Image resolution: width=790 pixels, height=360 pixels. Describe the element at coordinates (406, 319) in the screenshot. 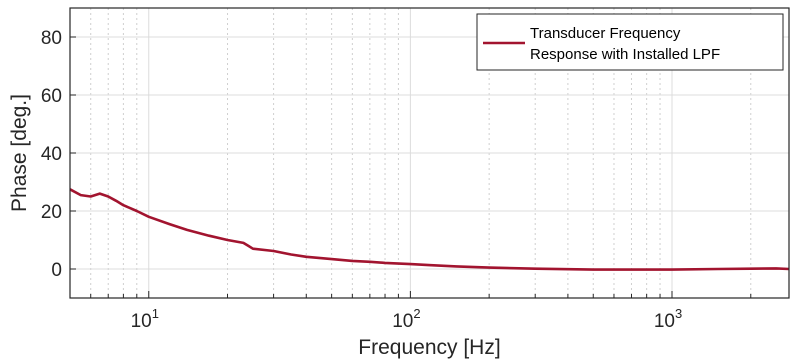

I see `x-tick-label: 10²` at that location.